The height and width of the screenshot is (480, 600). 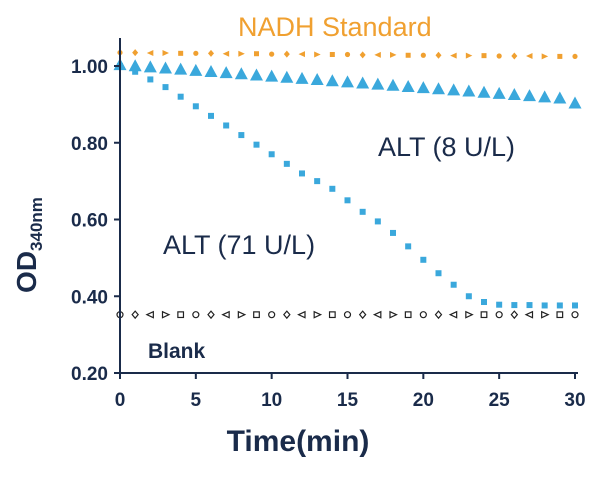 I want to click on x-tick-label: 5, so click(x=196, y=400).